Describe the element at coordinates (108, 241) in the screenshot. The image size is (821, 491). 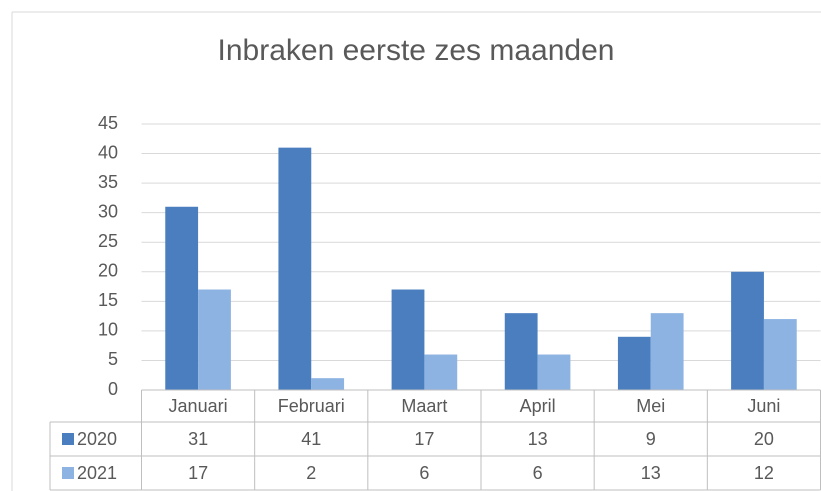
I see `y-tick-label: 25` at that location.